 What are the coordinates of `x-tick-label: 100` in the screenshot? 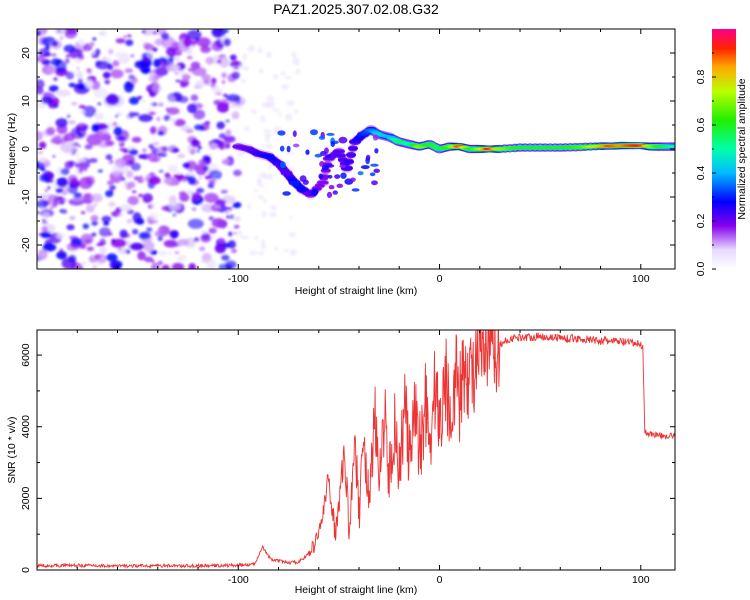 It's located at (641, 580).